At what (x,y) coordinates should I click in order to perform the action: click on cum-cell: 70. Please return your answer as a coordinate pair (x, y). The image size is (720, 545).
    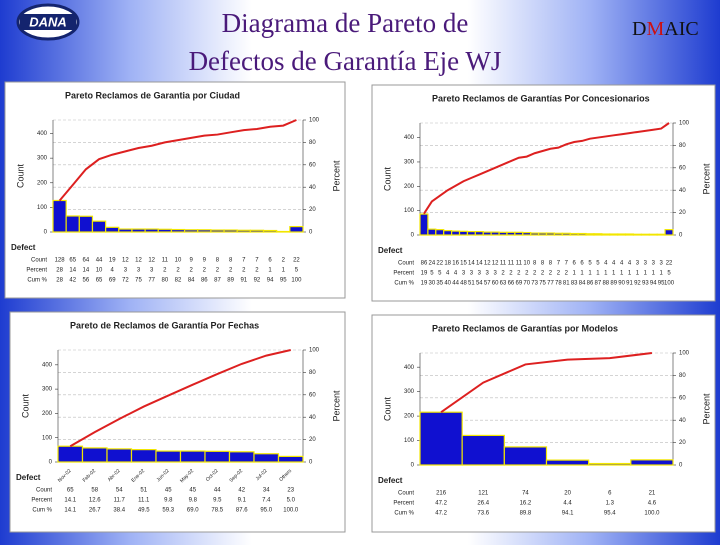
    Looking at the image, I should click on (526, 284).